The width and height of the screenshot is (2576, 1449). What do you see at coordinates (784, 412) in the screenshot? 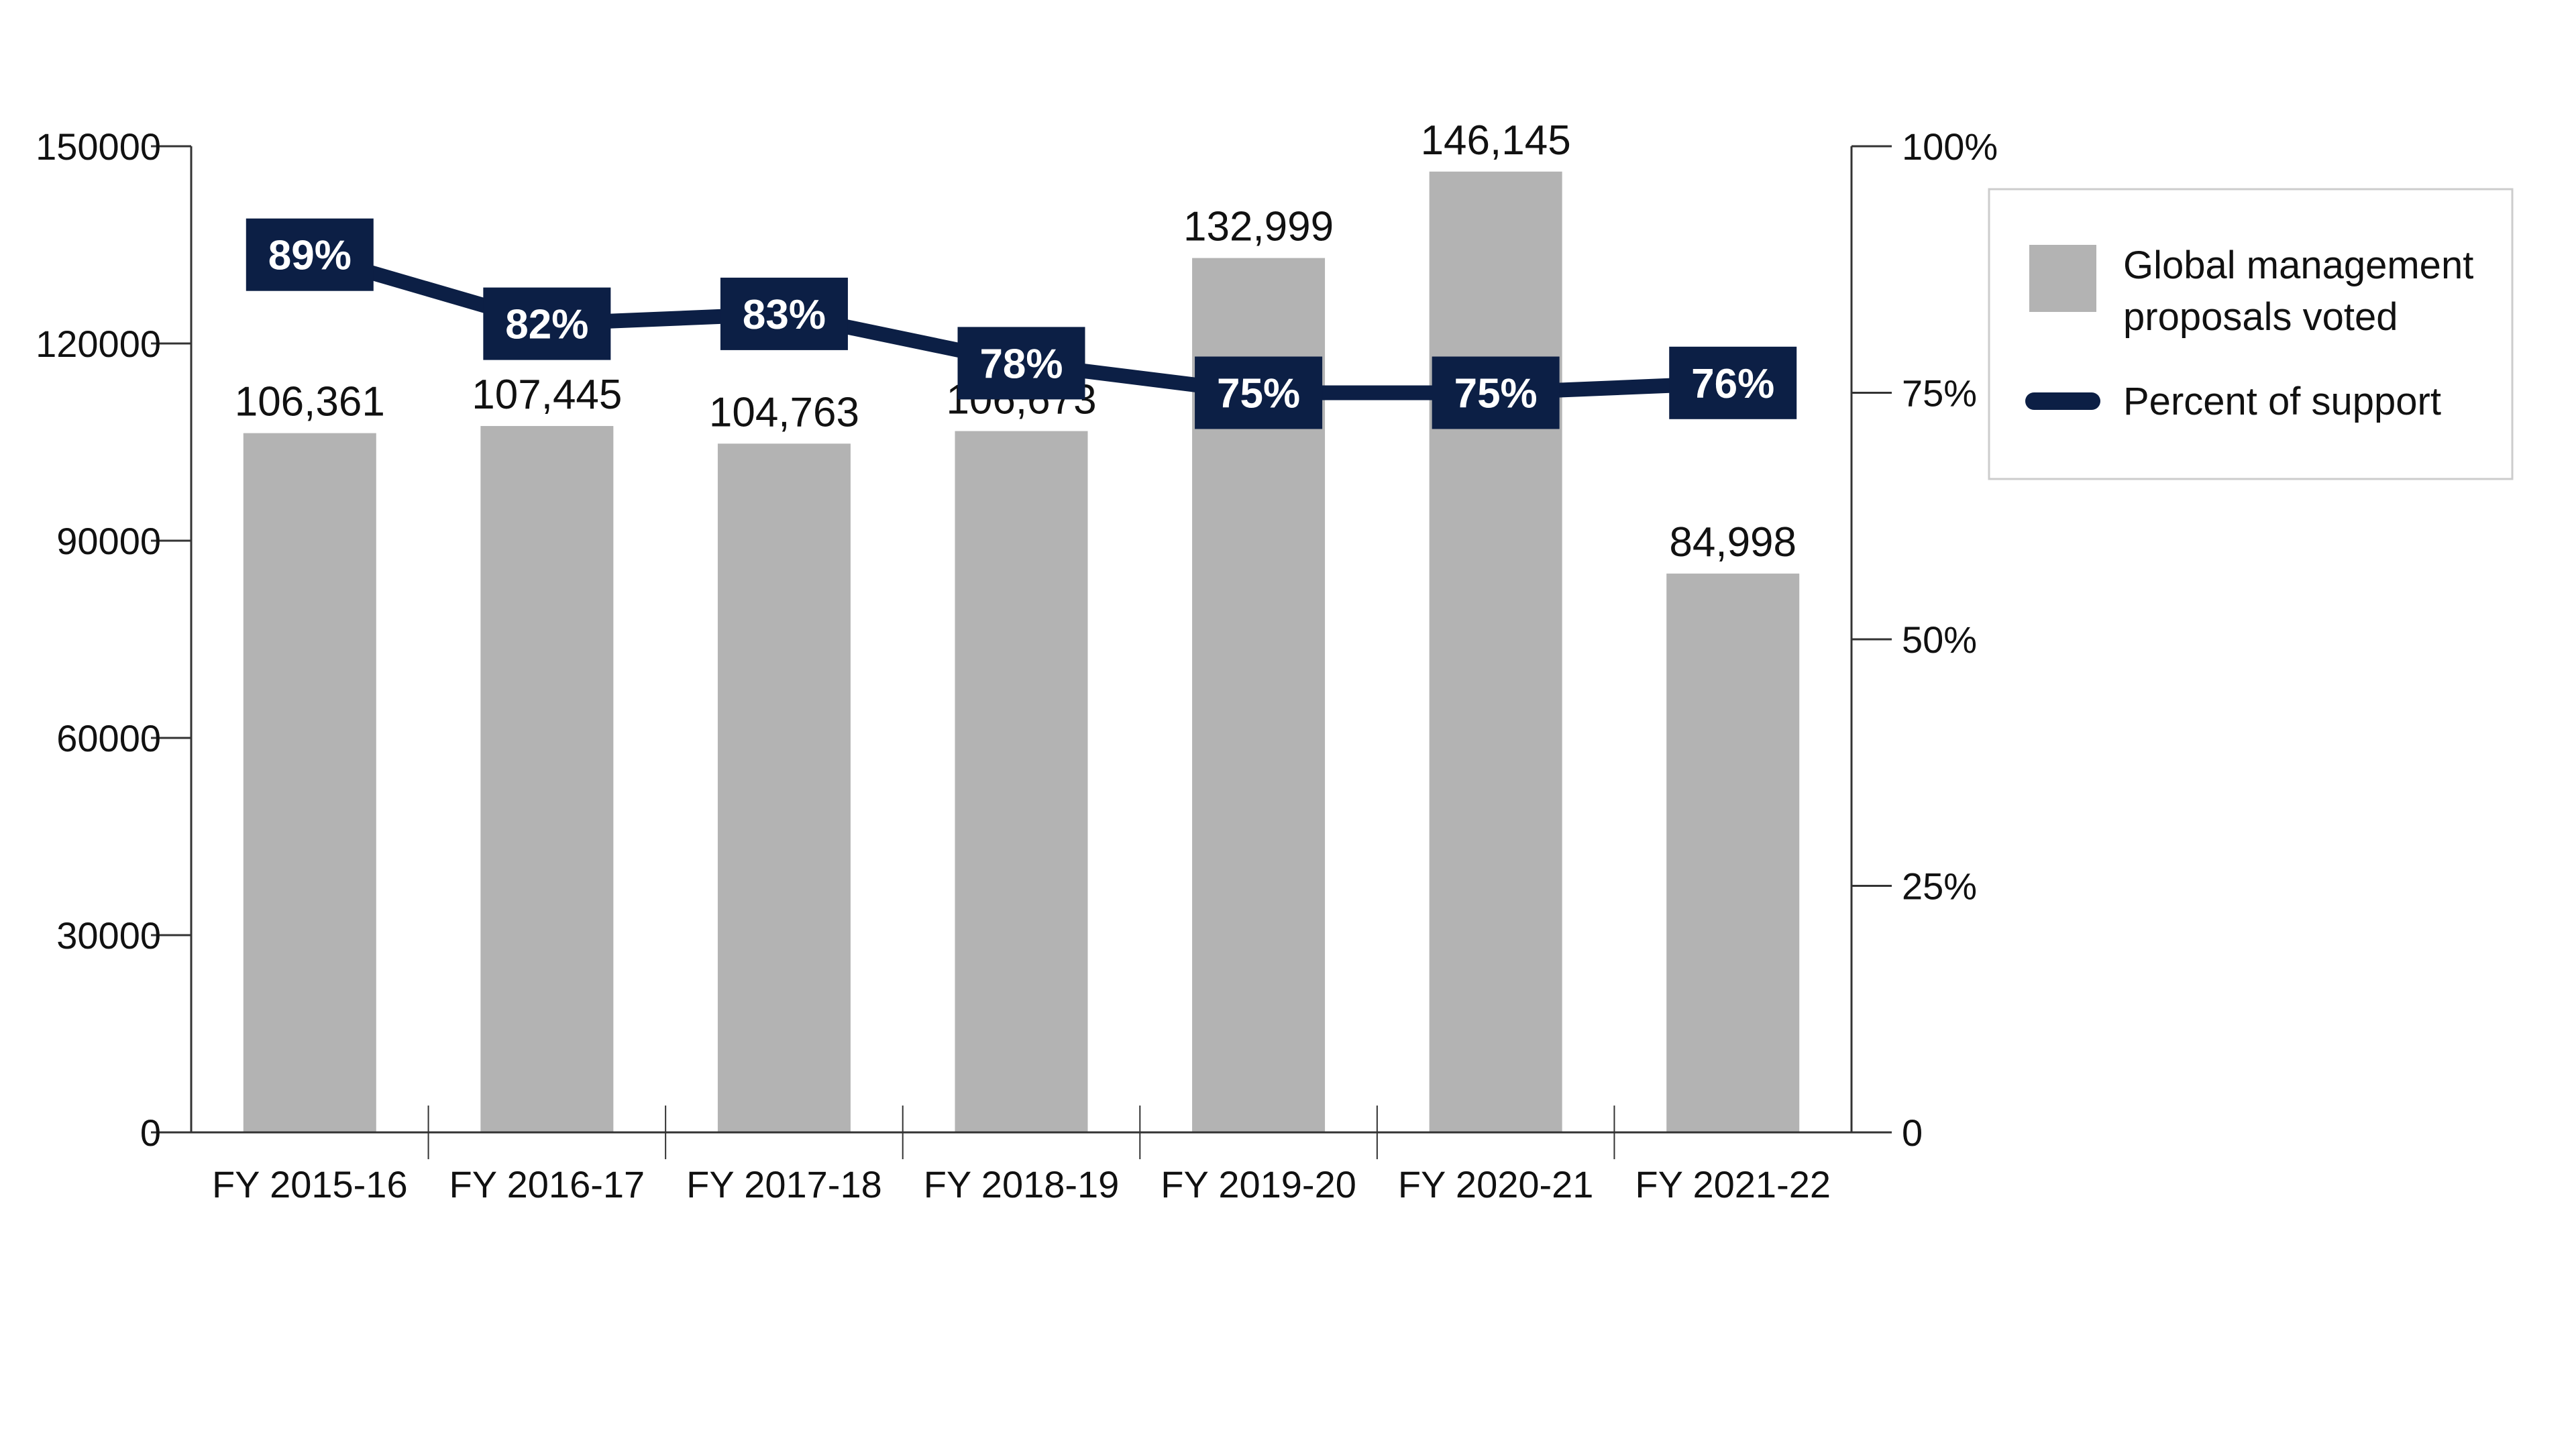
I see `bar-value-label: 104,763` at bounding box center [784, 412].